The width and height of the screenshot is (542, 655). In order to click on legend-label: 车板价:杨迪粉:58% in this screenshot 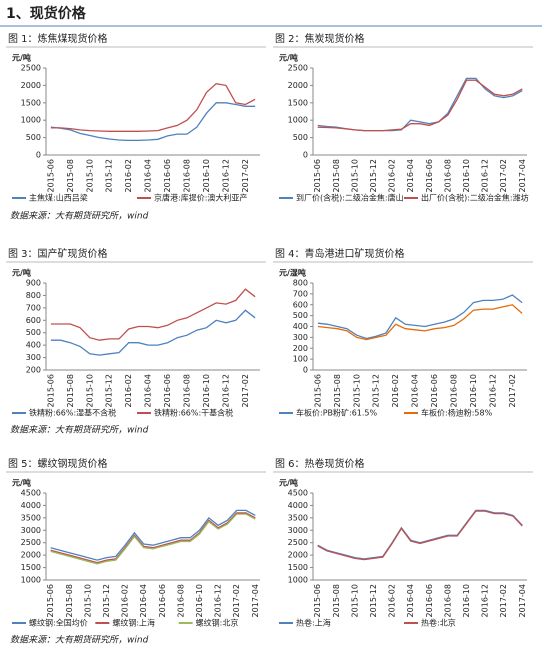, I will do `click(457, 413)`.